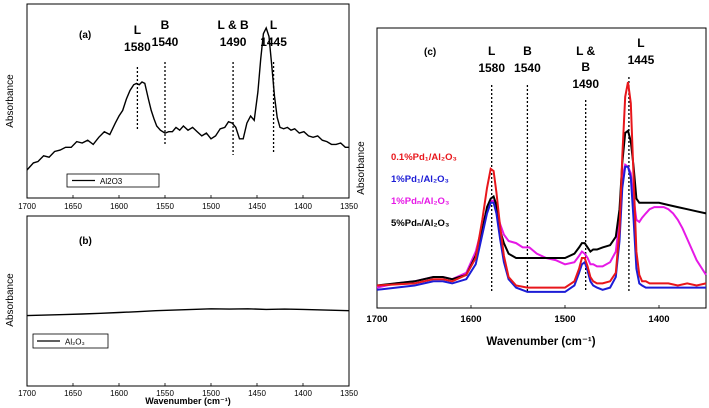 This screenshot has width=709, height=408. What do you see at coordinates (165, 393) in the screenshot?
I see `panel-b-tick-label-1550: 1550` at bounding box center [165, 393].